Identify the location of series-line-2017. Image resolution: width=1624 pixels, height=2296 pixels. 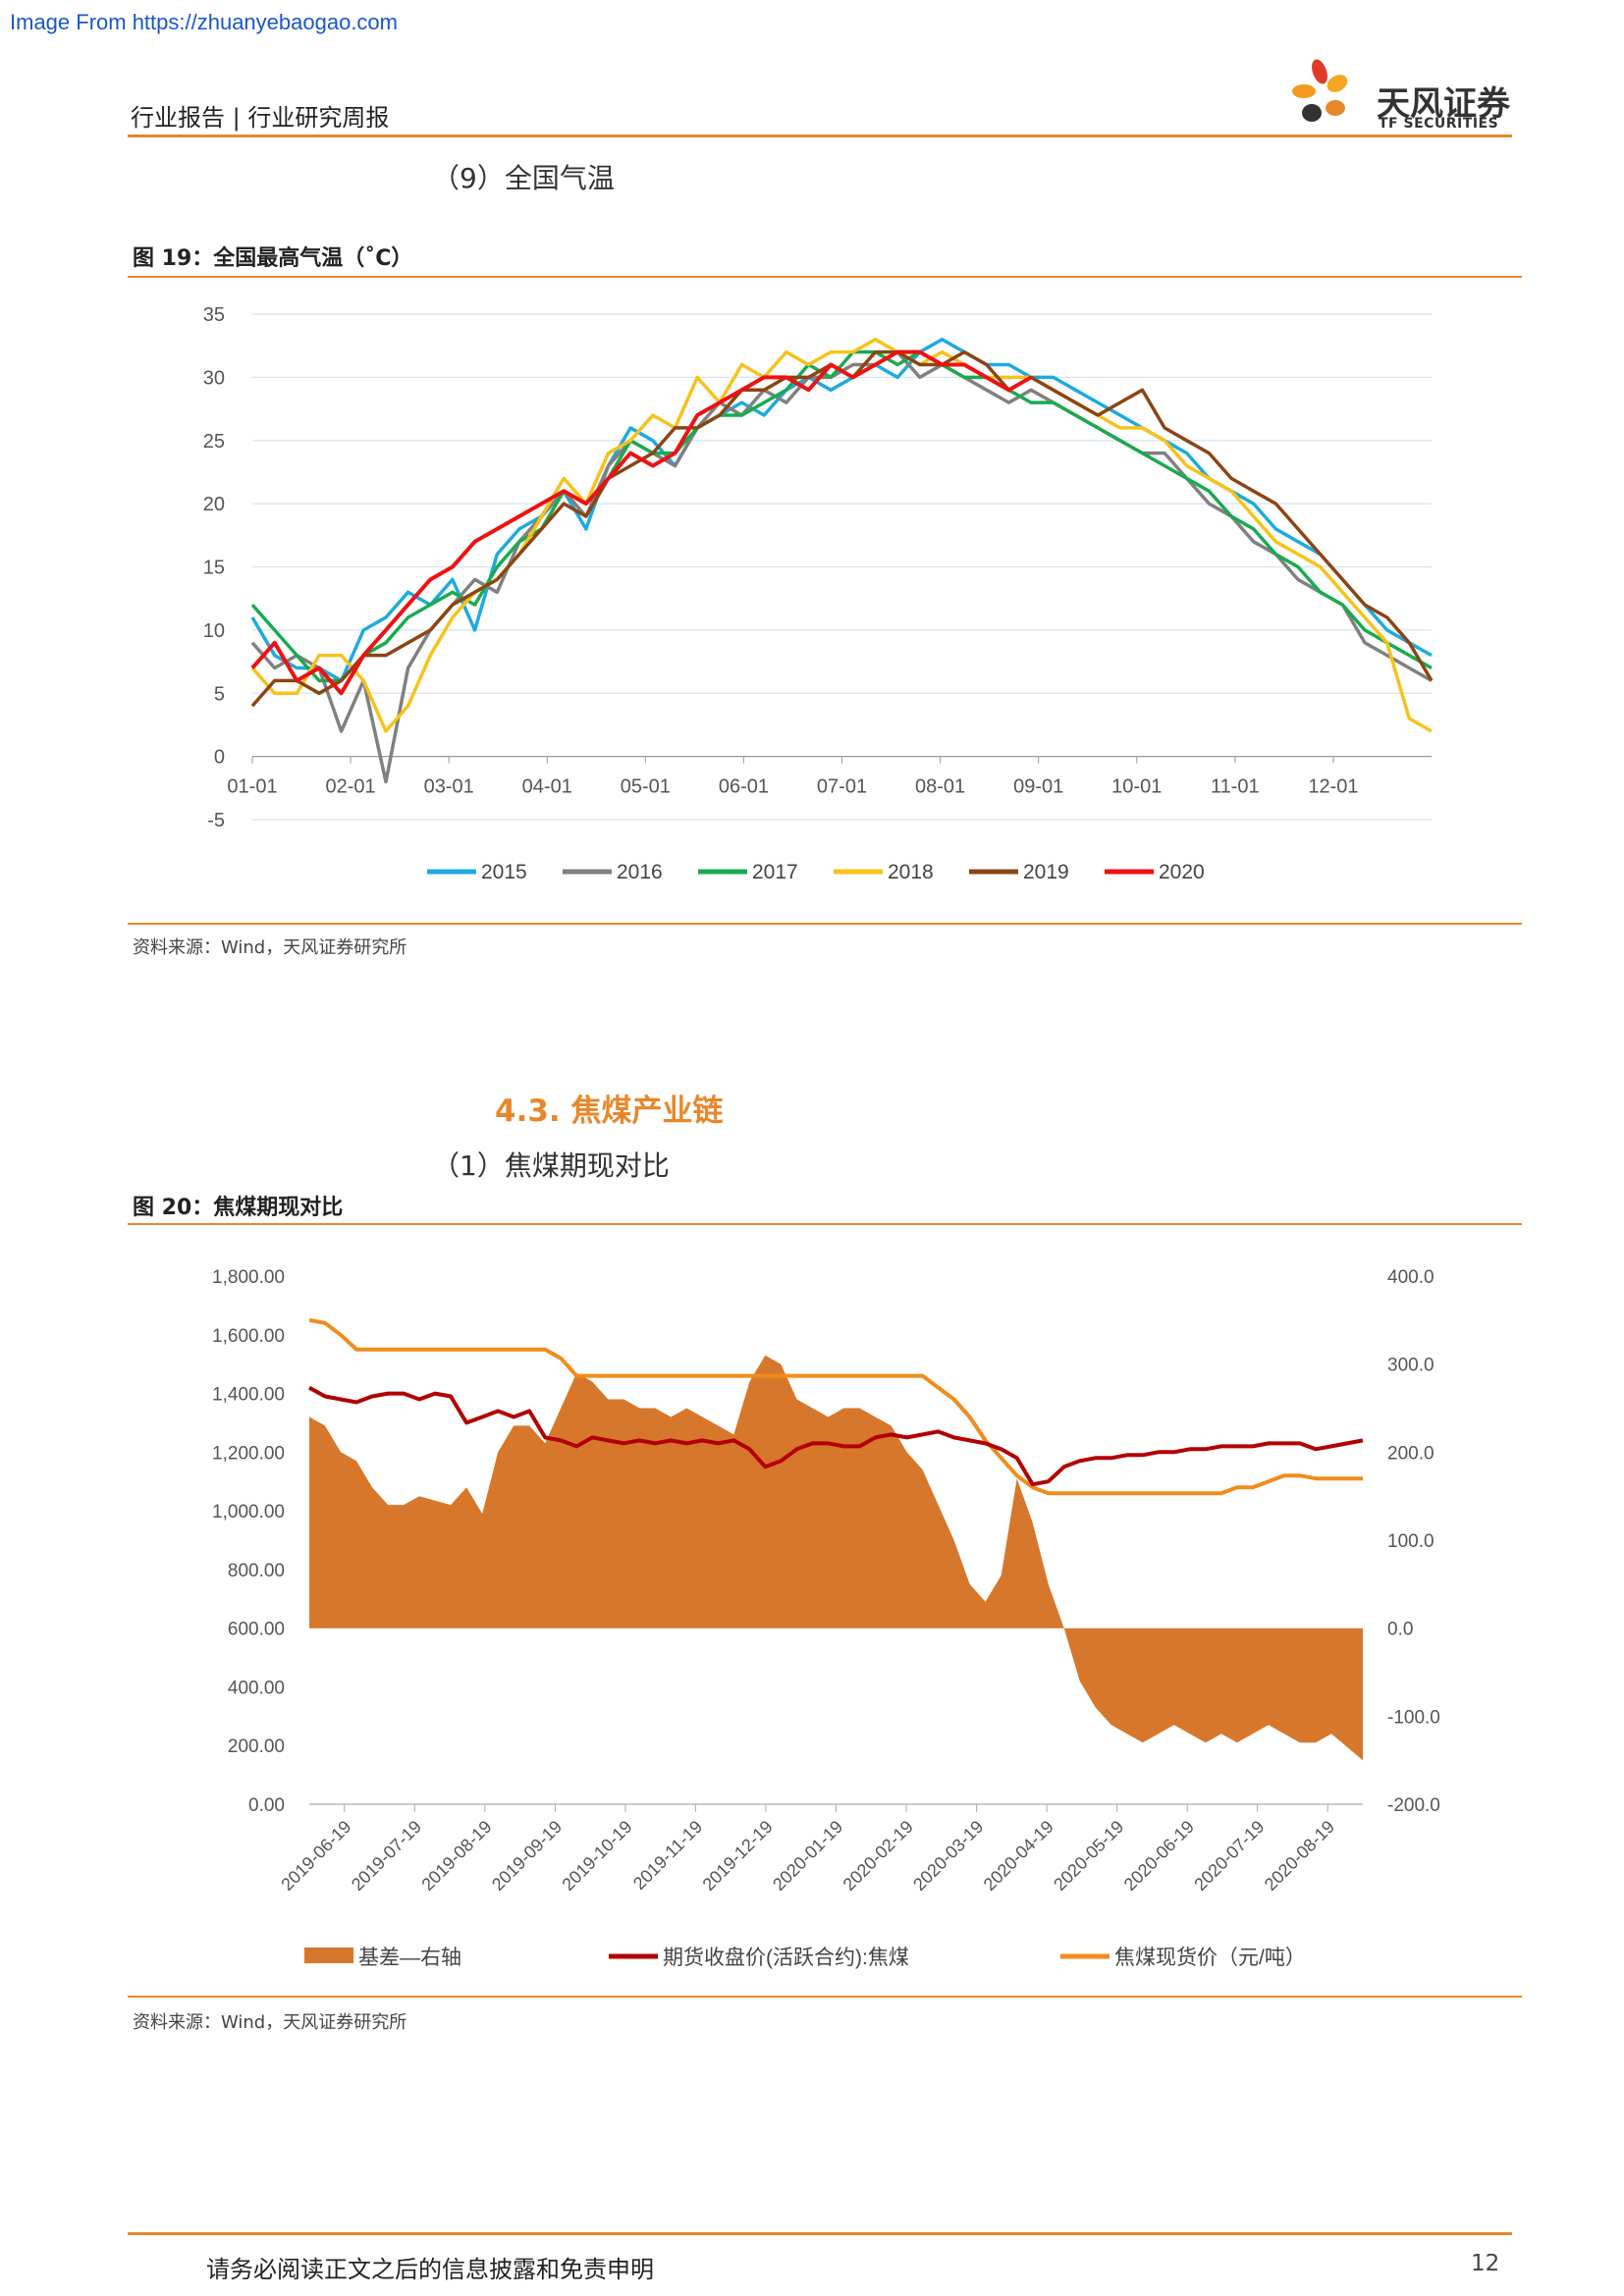
(841, 516).